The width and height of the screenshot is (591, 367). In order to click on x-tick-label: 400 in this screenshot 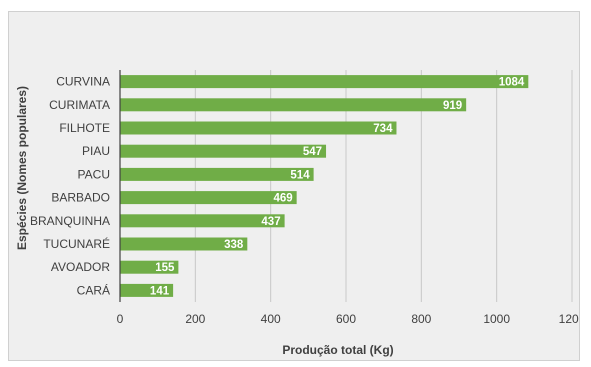, I will do `click(271, 319)`.